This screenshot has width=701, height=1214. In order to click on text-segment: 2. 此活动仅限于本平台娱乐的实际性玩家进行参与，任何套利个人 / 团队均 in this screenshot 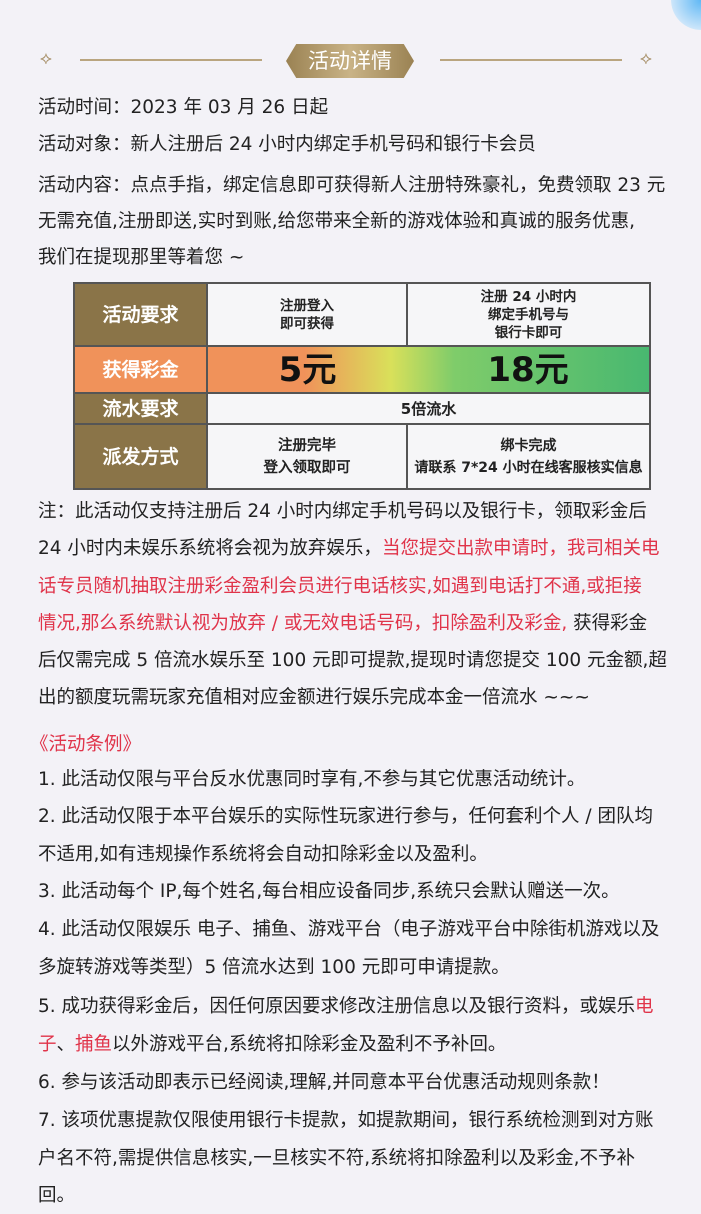, I will do `click(346, 816)`.